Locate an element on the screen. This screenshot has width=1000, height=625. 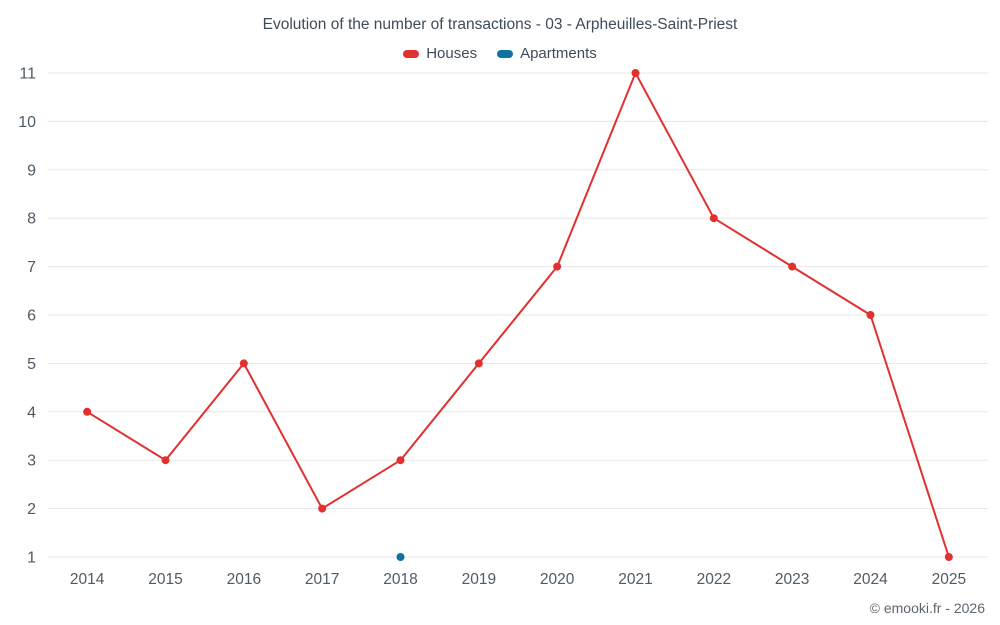
x-tick-label: 2021 is located at coordinates (635, 579).